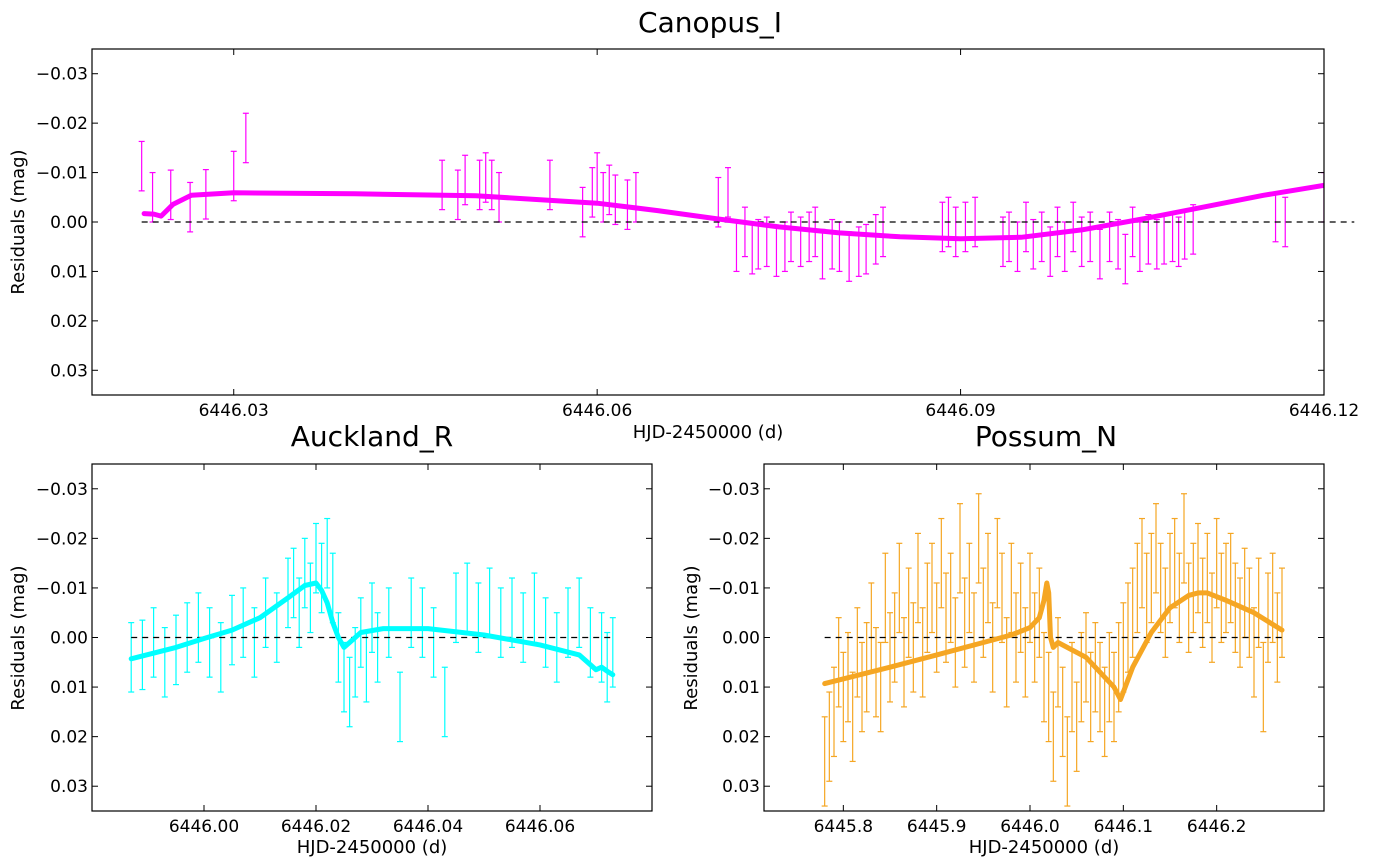 Image resolution: width=1385 pixels, height=860 pixels. Describe the element at coordinates (1123, 827) in the screenshot. I see `x-tick-label: 6446.1` at that location.